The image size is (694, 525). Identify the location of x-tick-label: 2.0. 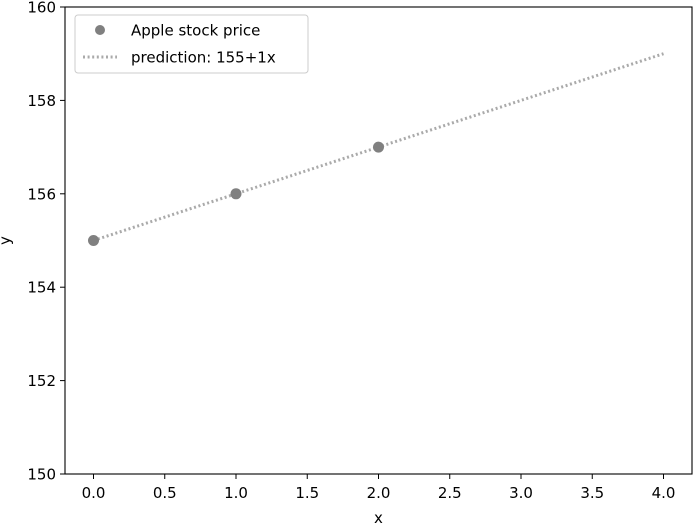
(379, 493).